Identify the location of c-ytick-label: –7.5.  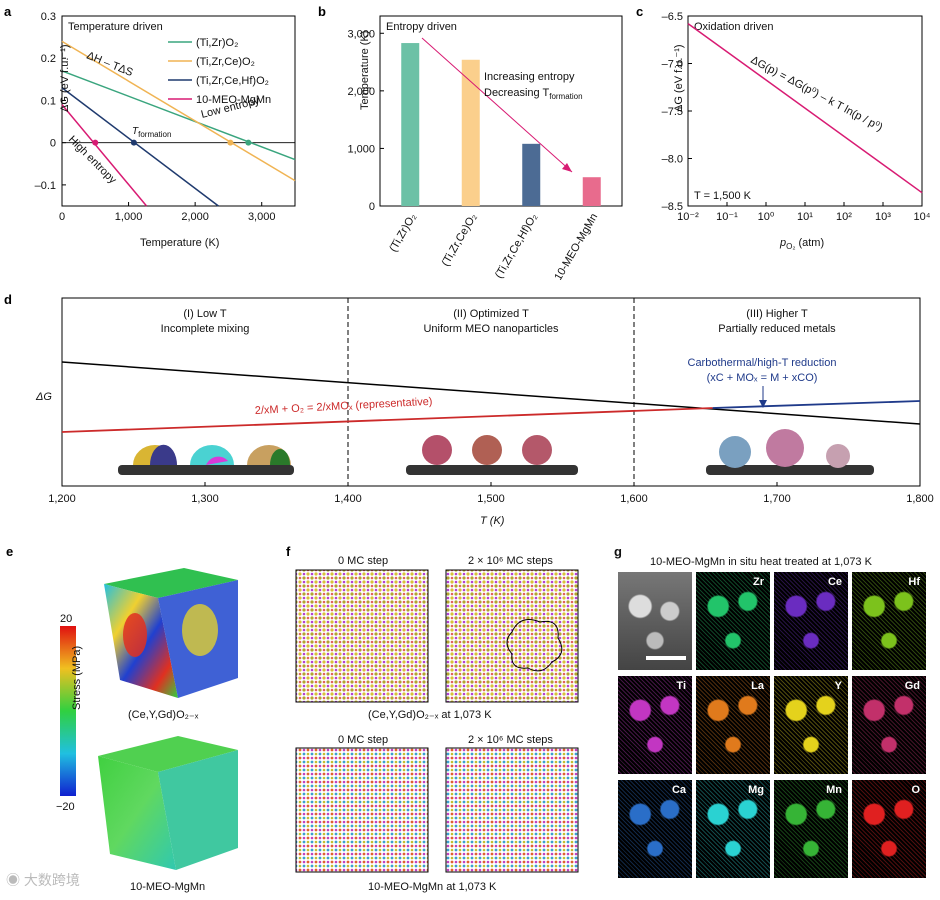
(672, 112).